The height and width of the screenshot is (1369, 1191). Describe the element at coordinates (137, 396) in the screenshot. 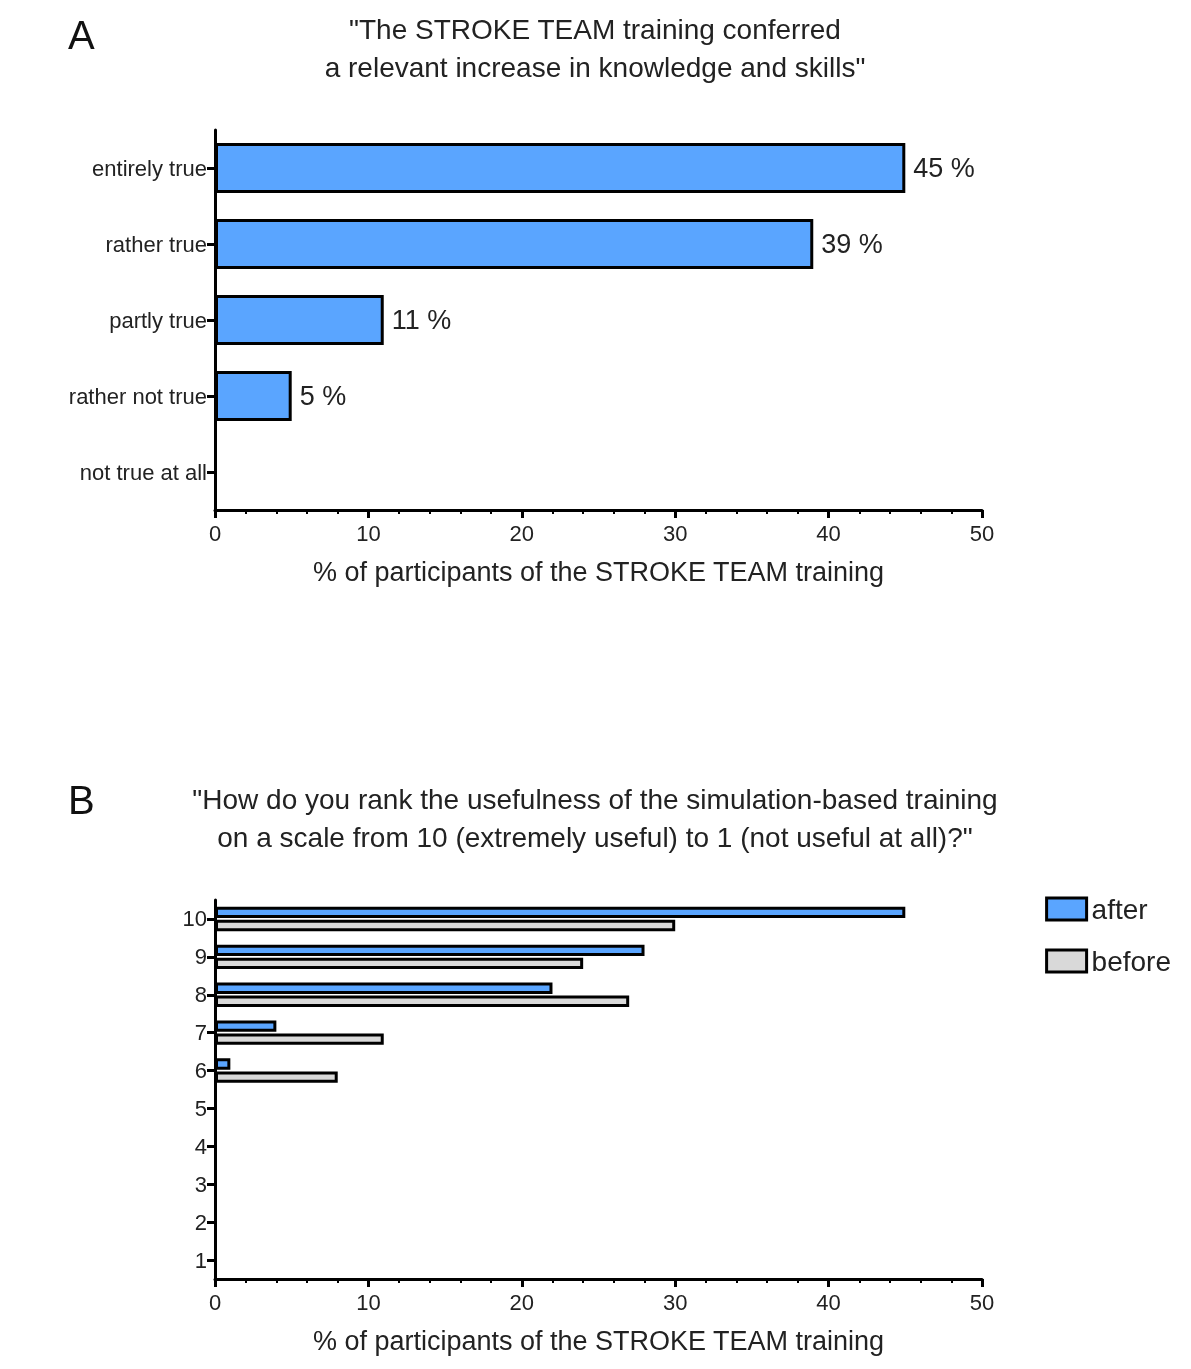

I see `y-tick-label: rather not true` at that location.